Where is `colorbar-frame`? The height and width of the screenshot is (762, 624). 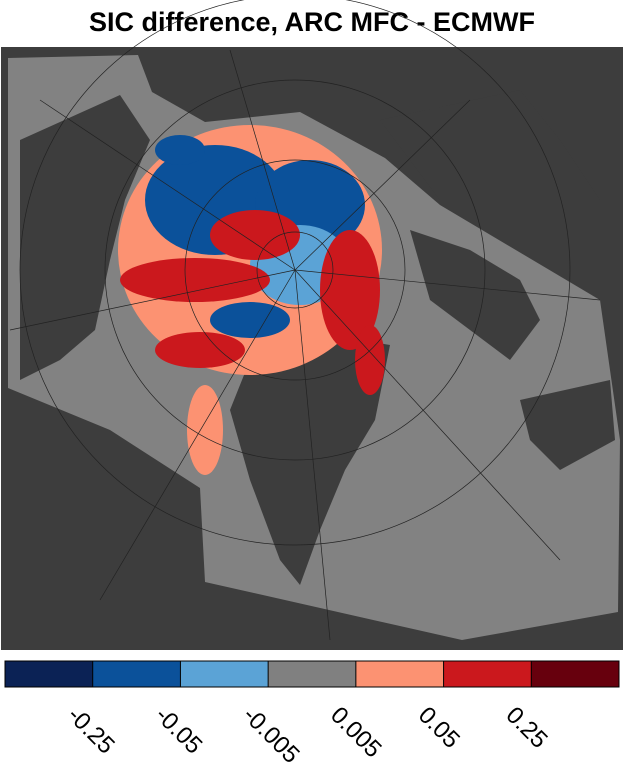 colorbar-frame is located at coordinates (312, 674).